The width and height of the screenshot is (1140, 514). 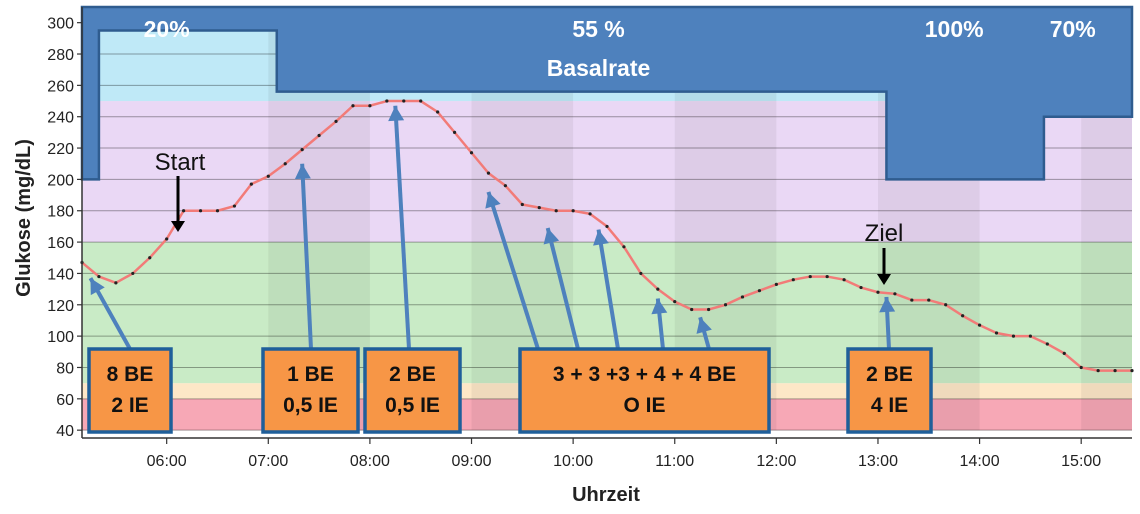 I want to click on basal-rate-label: Basalrate, so click(x=599, y=68).